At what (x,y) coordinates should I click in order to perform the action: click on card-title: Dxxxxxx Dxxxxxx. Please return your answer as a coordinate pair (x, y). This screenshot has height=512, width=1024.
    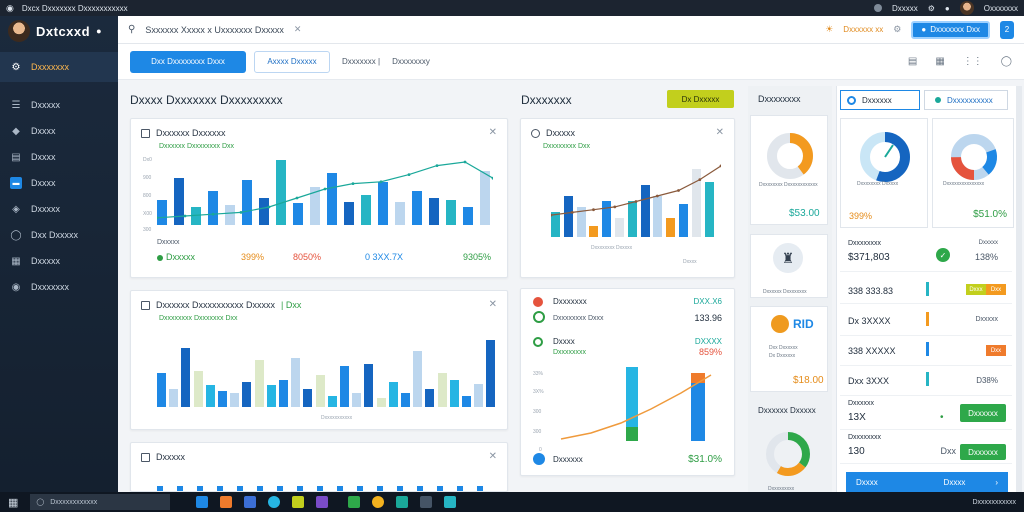
    Looking at the image, I should click on (191, 133).